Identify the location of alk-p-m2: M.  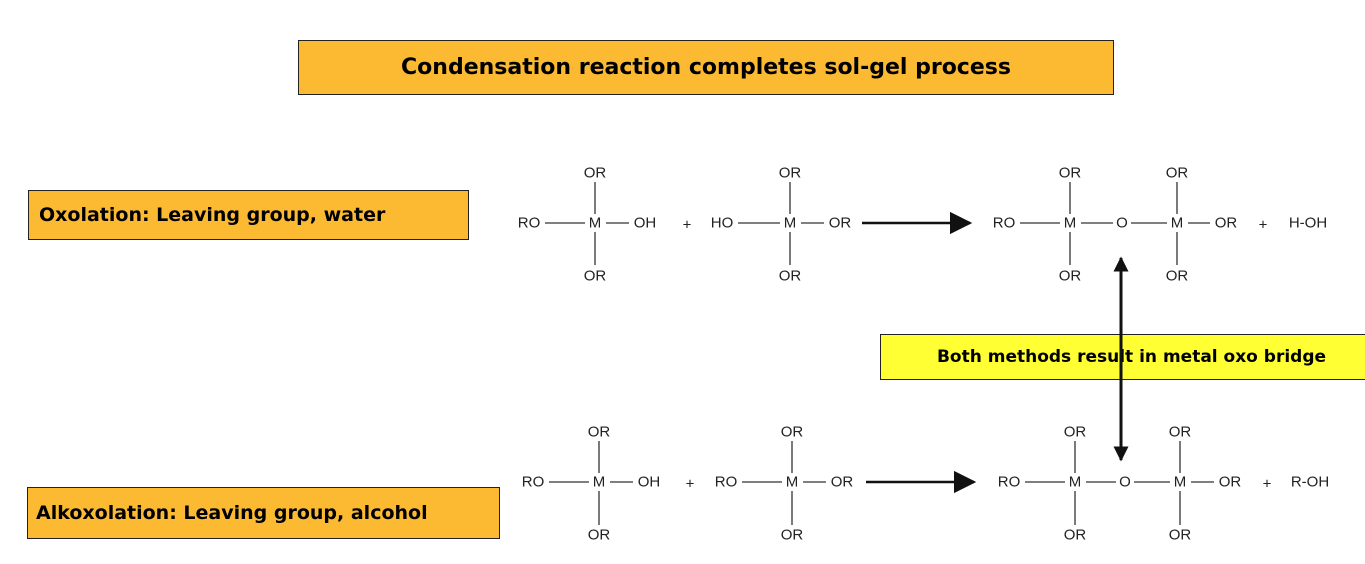
(1180, 482).